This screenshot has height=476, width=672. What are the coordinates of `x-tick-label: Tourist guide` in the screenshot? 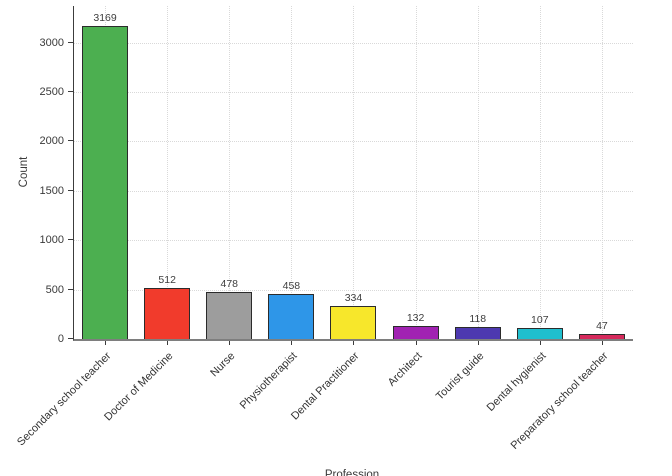 It's located at (460, 376).